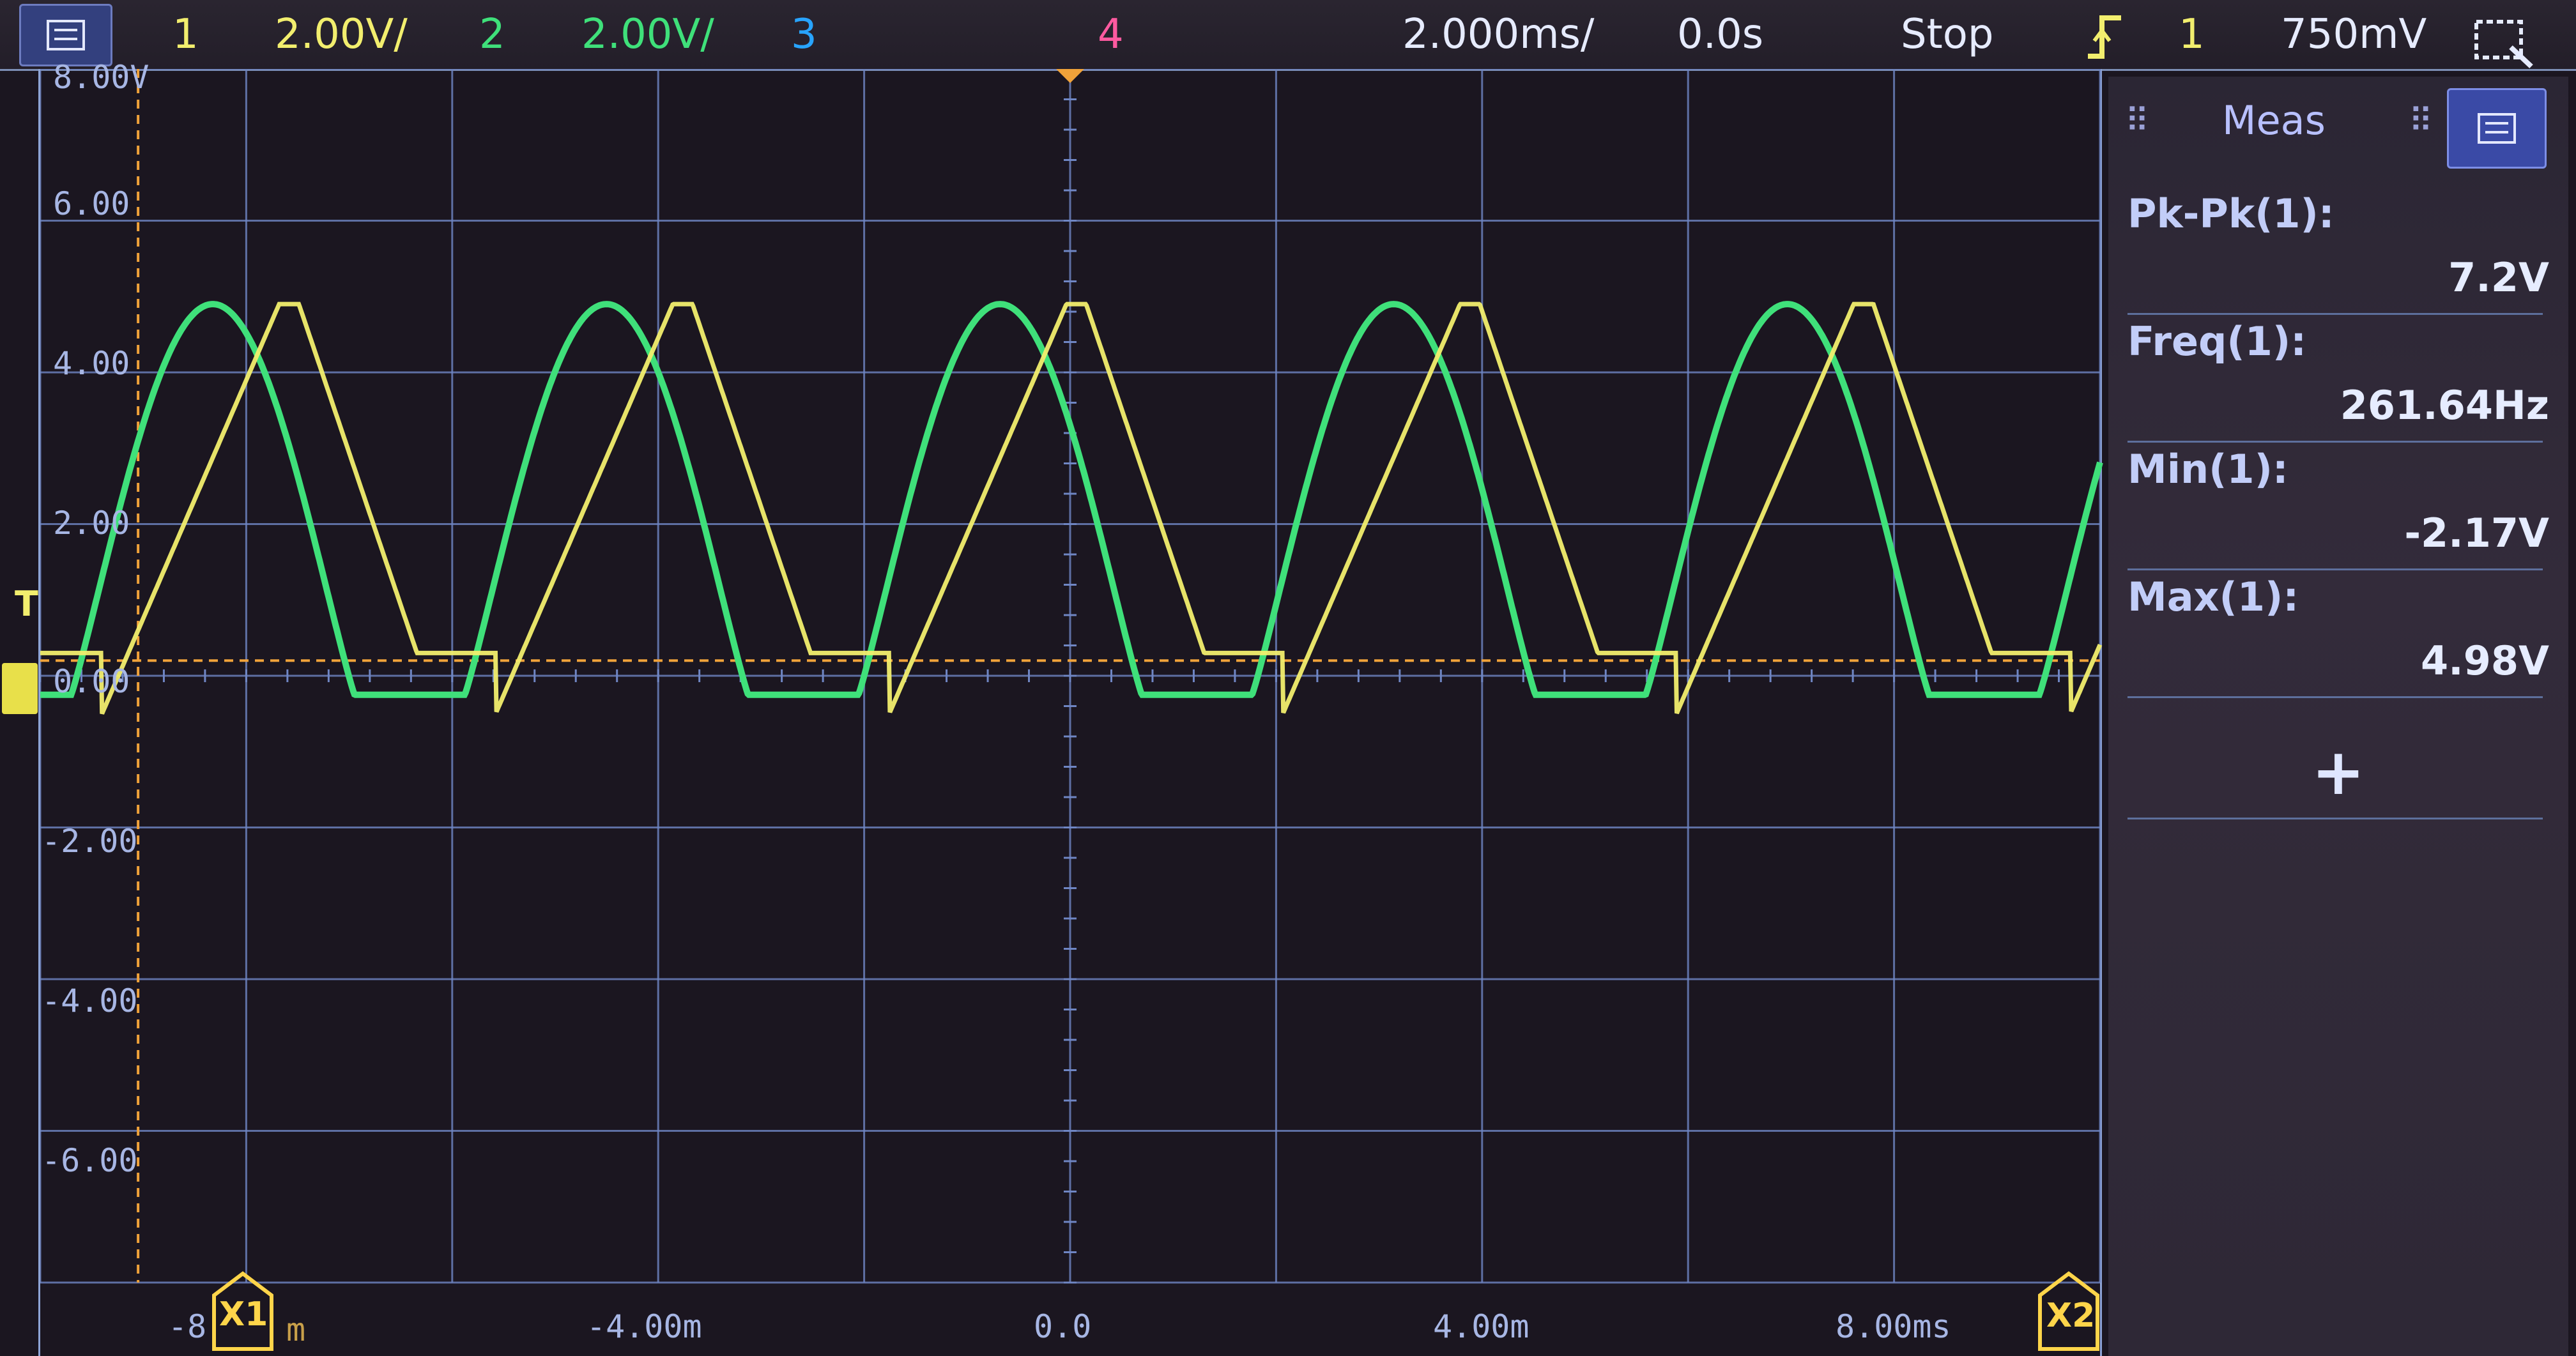 The image size is (2576, 1356). What do you see at coordinates (90, 841) in the screenshot?
I see `y-label-neg2: -2.00` at bounding box center [90, 841].